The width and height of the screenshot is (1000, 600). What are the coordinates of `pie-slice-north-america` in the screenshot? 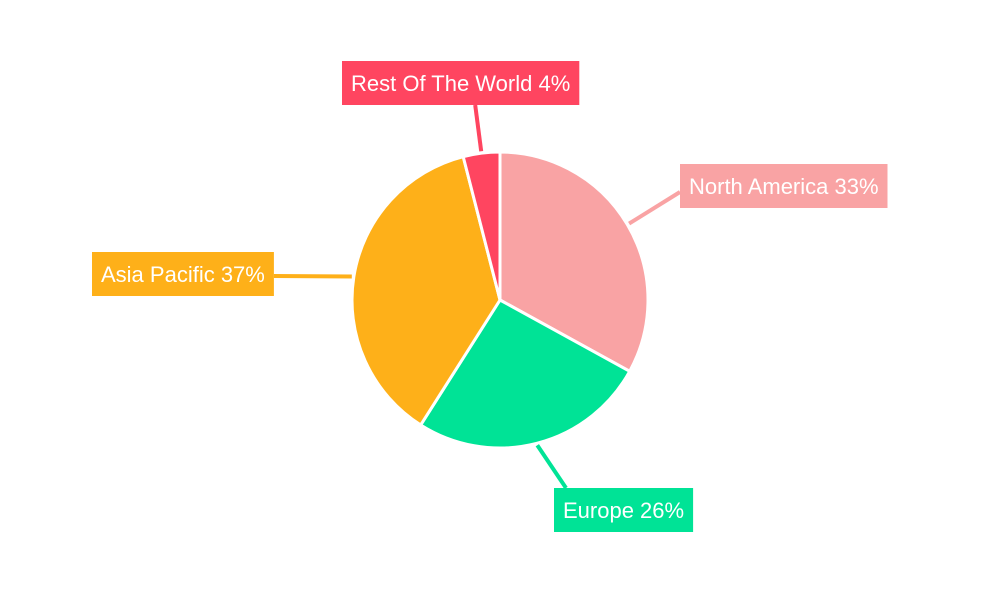 It's located at (574, 261).